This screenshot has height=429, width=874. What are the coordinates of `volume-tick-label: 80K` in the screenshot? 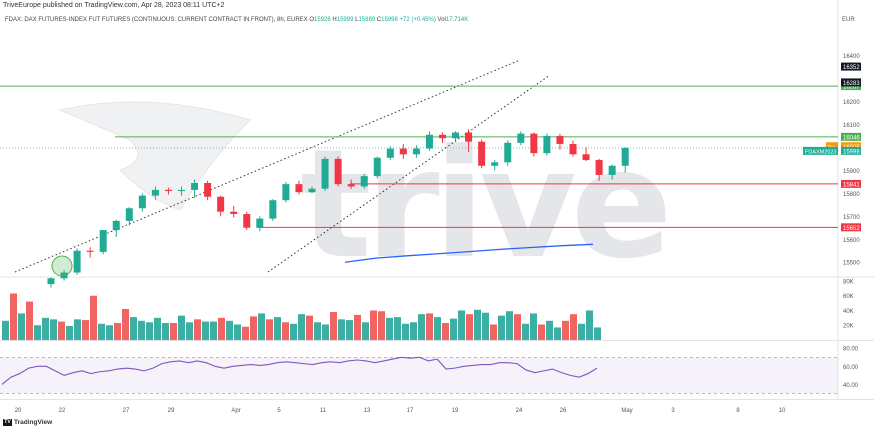 It's located at (848, 282).